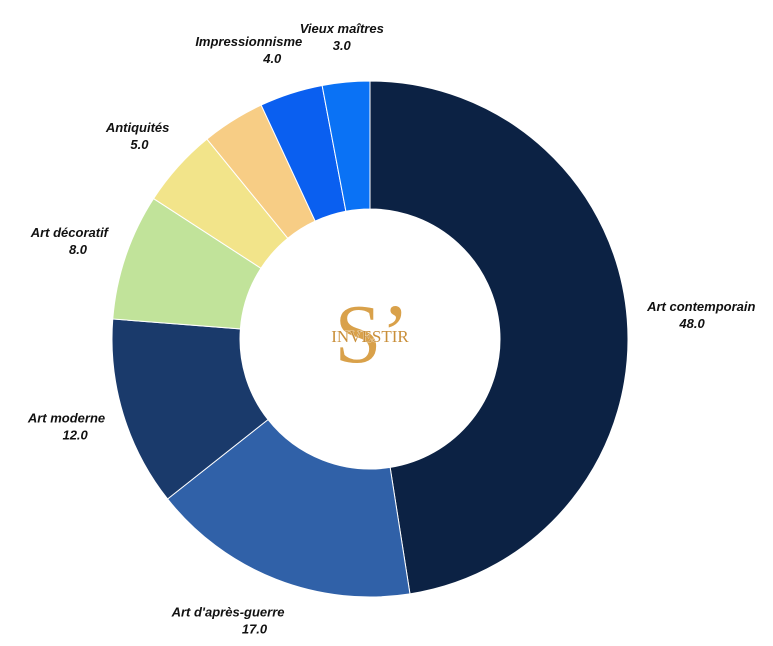 The image size is (773, 646). Describe the element at coordinates (342, 28) in the screenshot. I see `slice-label: Vieux maîtres` at that location.